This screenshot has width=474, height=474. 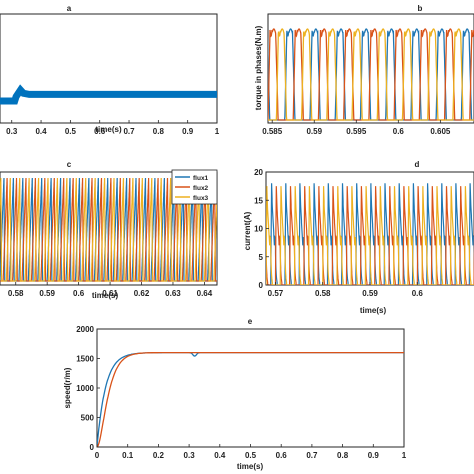 I want to click on legend-label-1: flux1, so click(x=201, y=178).